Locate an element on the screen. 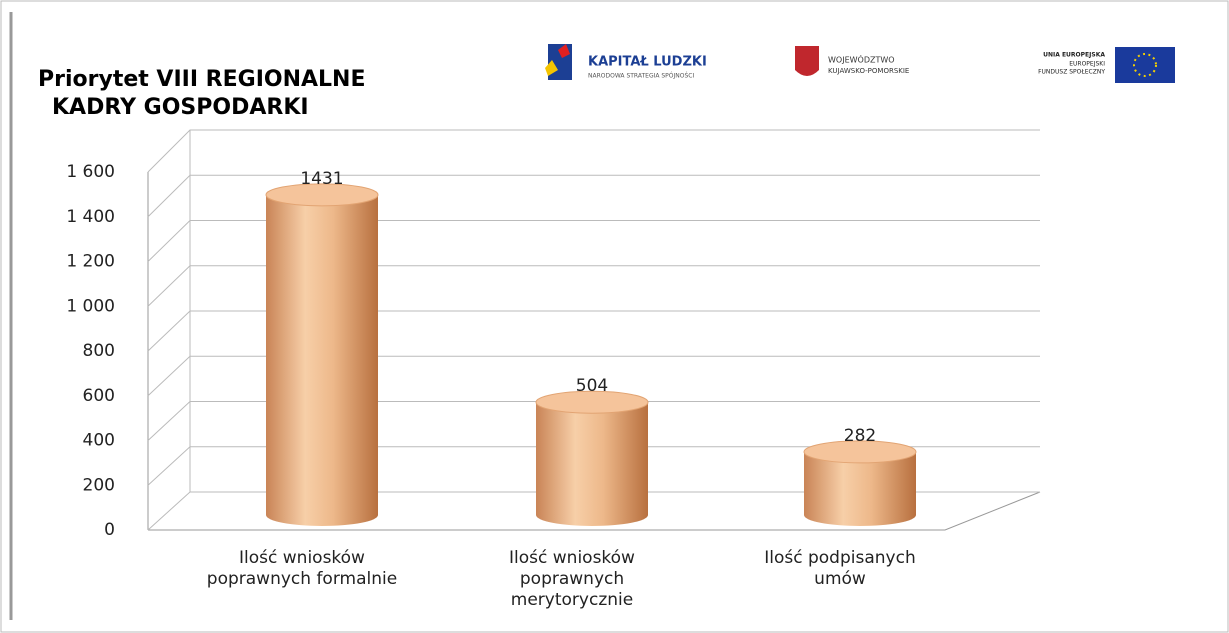  eu-stars is located at coordinates (1145, 65).